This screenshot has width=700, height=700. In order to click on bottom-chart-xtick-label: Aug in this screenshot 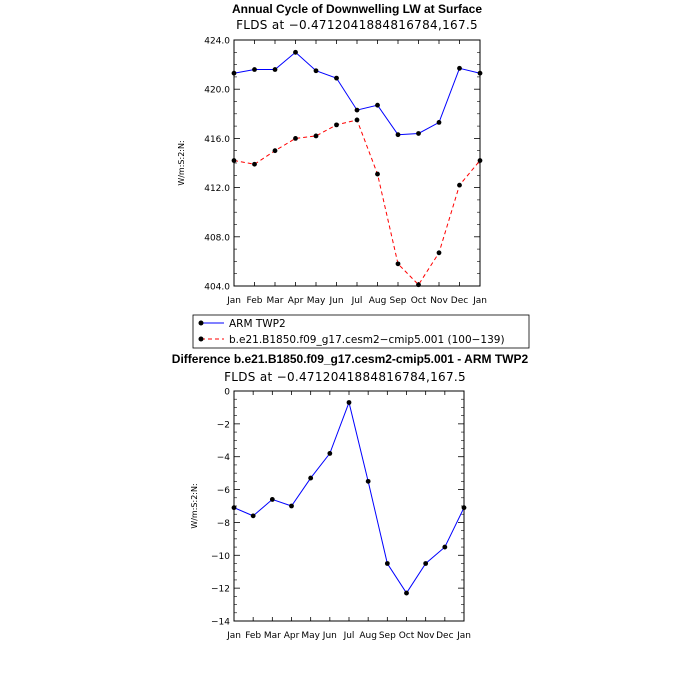, I will do `click(368, 636)`.